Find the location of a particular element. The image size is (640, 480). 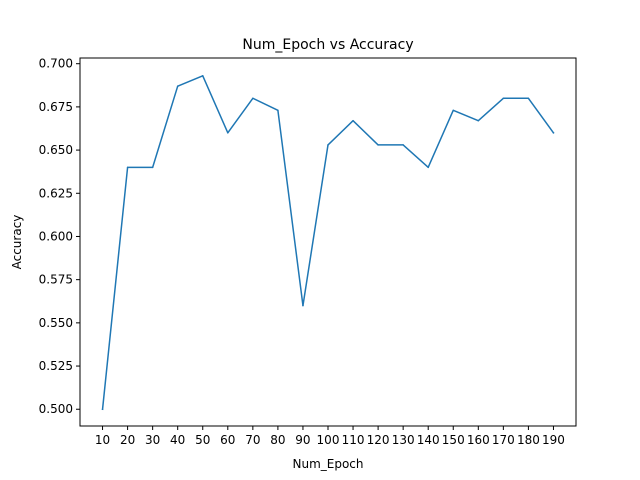

x-tick-label: 10 is located at coordinates (102, 440).